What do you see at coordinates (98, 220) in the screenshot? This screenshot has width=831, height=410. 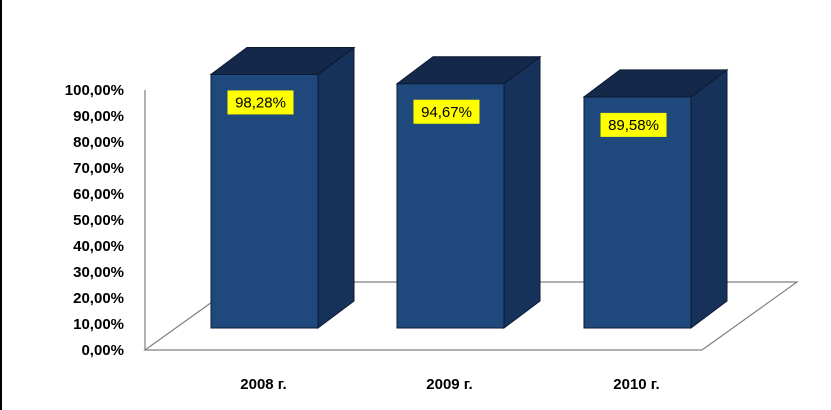 I see `y-tick-label: 50,00%` at bounding box center [98, 220].